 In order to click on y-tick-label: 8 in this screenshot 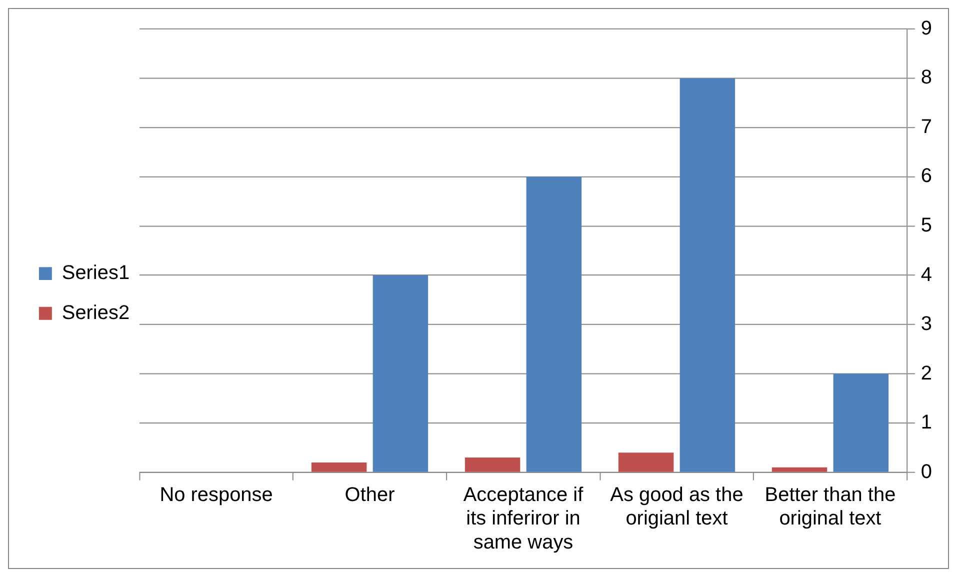, I will do `click(926, 77)`.